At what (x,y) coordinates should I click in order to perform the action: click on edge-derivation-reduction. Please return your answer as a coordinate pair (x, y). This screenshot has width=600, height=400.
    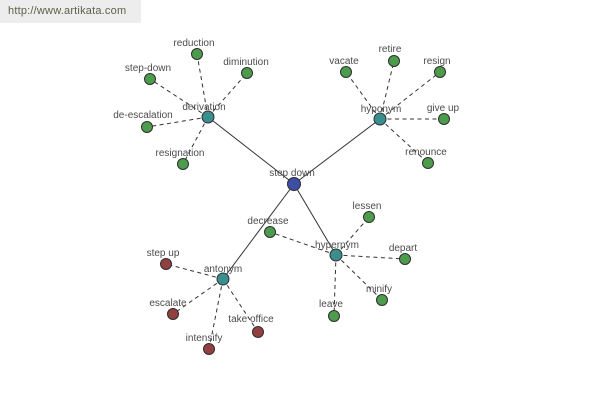
    Looking at the image, I should click on (202, 85).